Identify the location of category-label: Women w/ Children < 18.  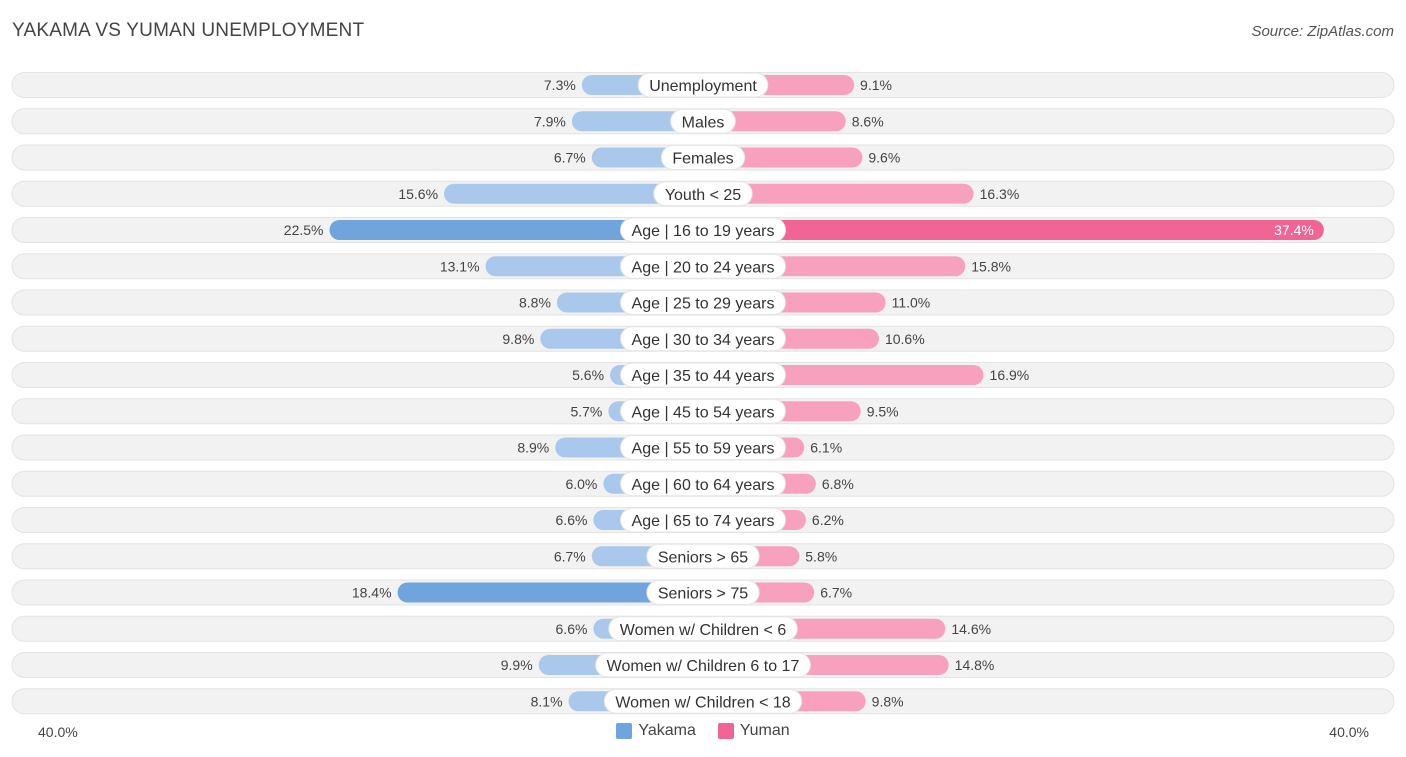
(702, 702).